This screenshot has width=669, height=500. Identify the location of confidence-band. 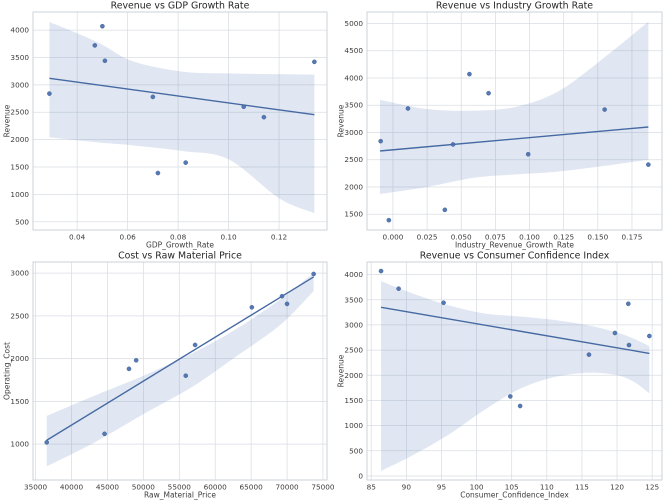
(514, 108).